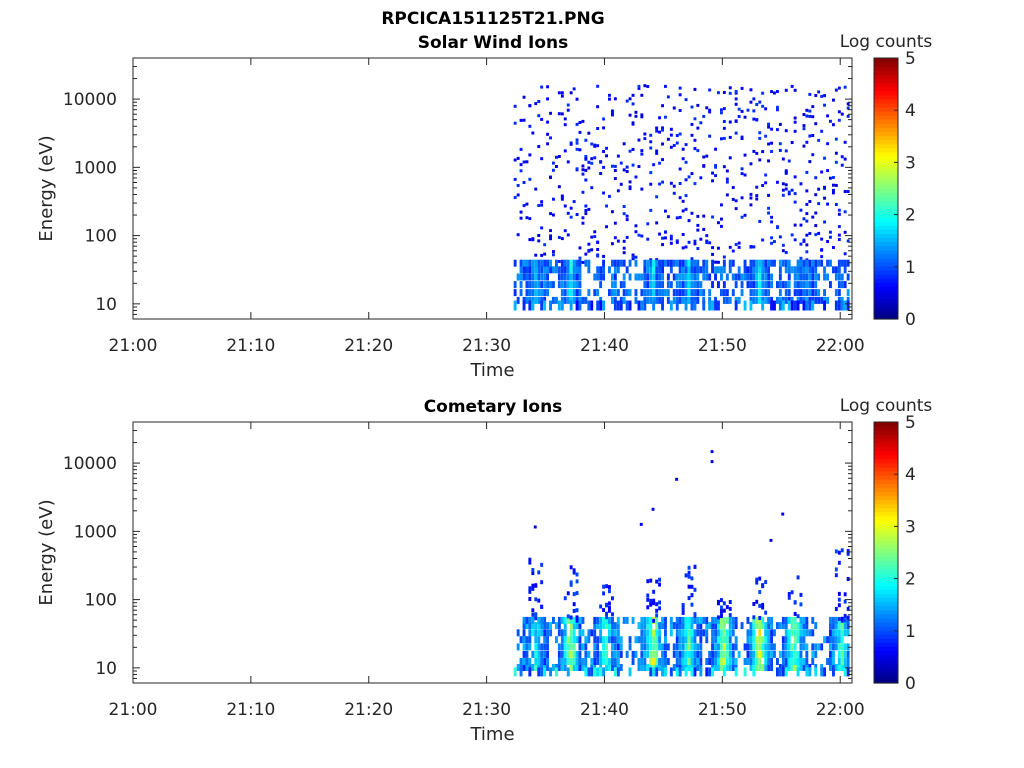  Describe the element at coordinates (492, 19) in the screenshot. I see `figure-title: RPCICA151125T21.PNG` at that location.